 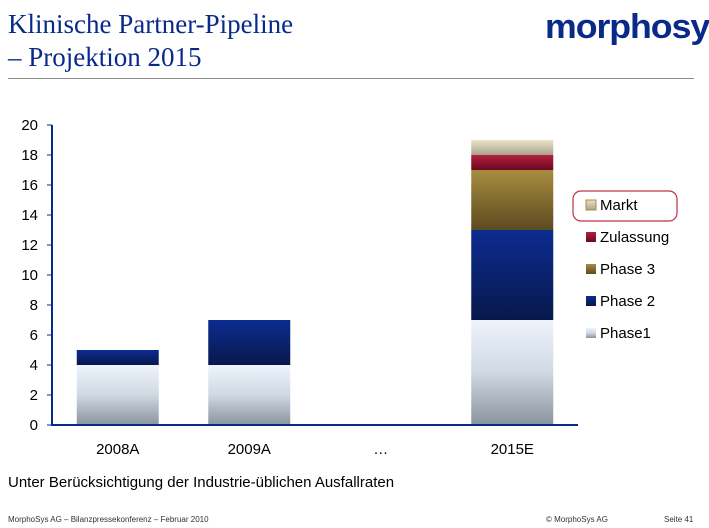 I want to click on legend-label: Zulassung, so click(x=634, y=237).